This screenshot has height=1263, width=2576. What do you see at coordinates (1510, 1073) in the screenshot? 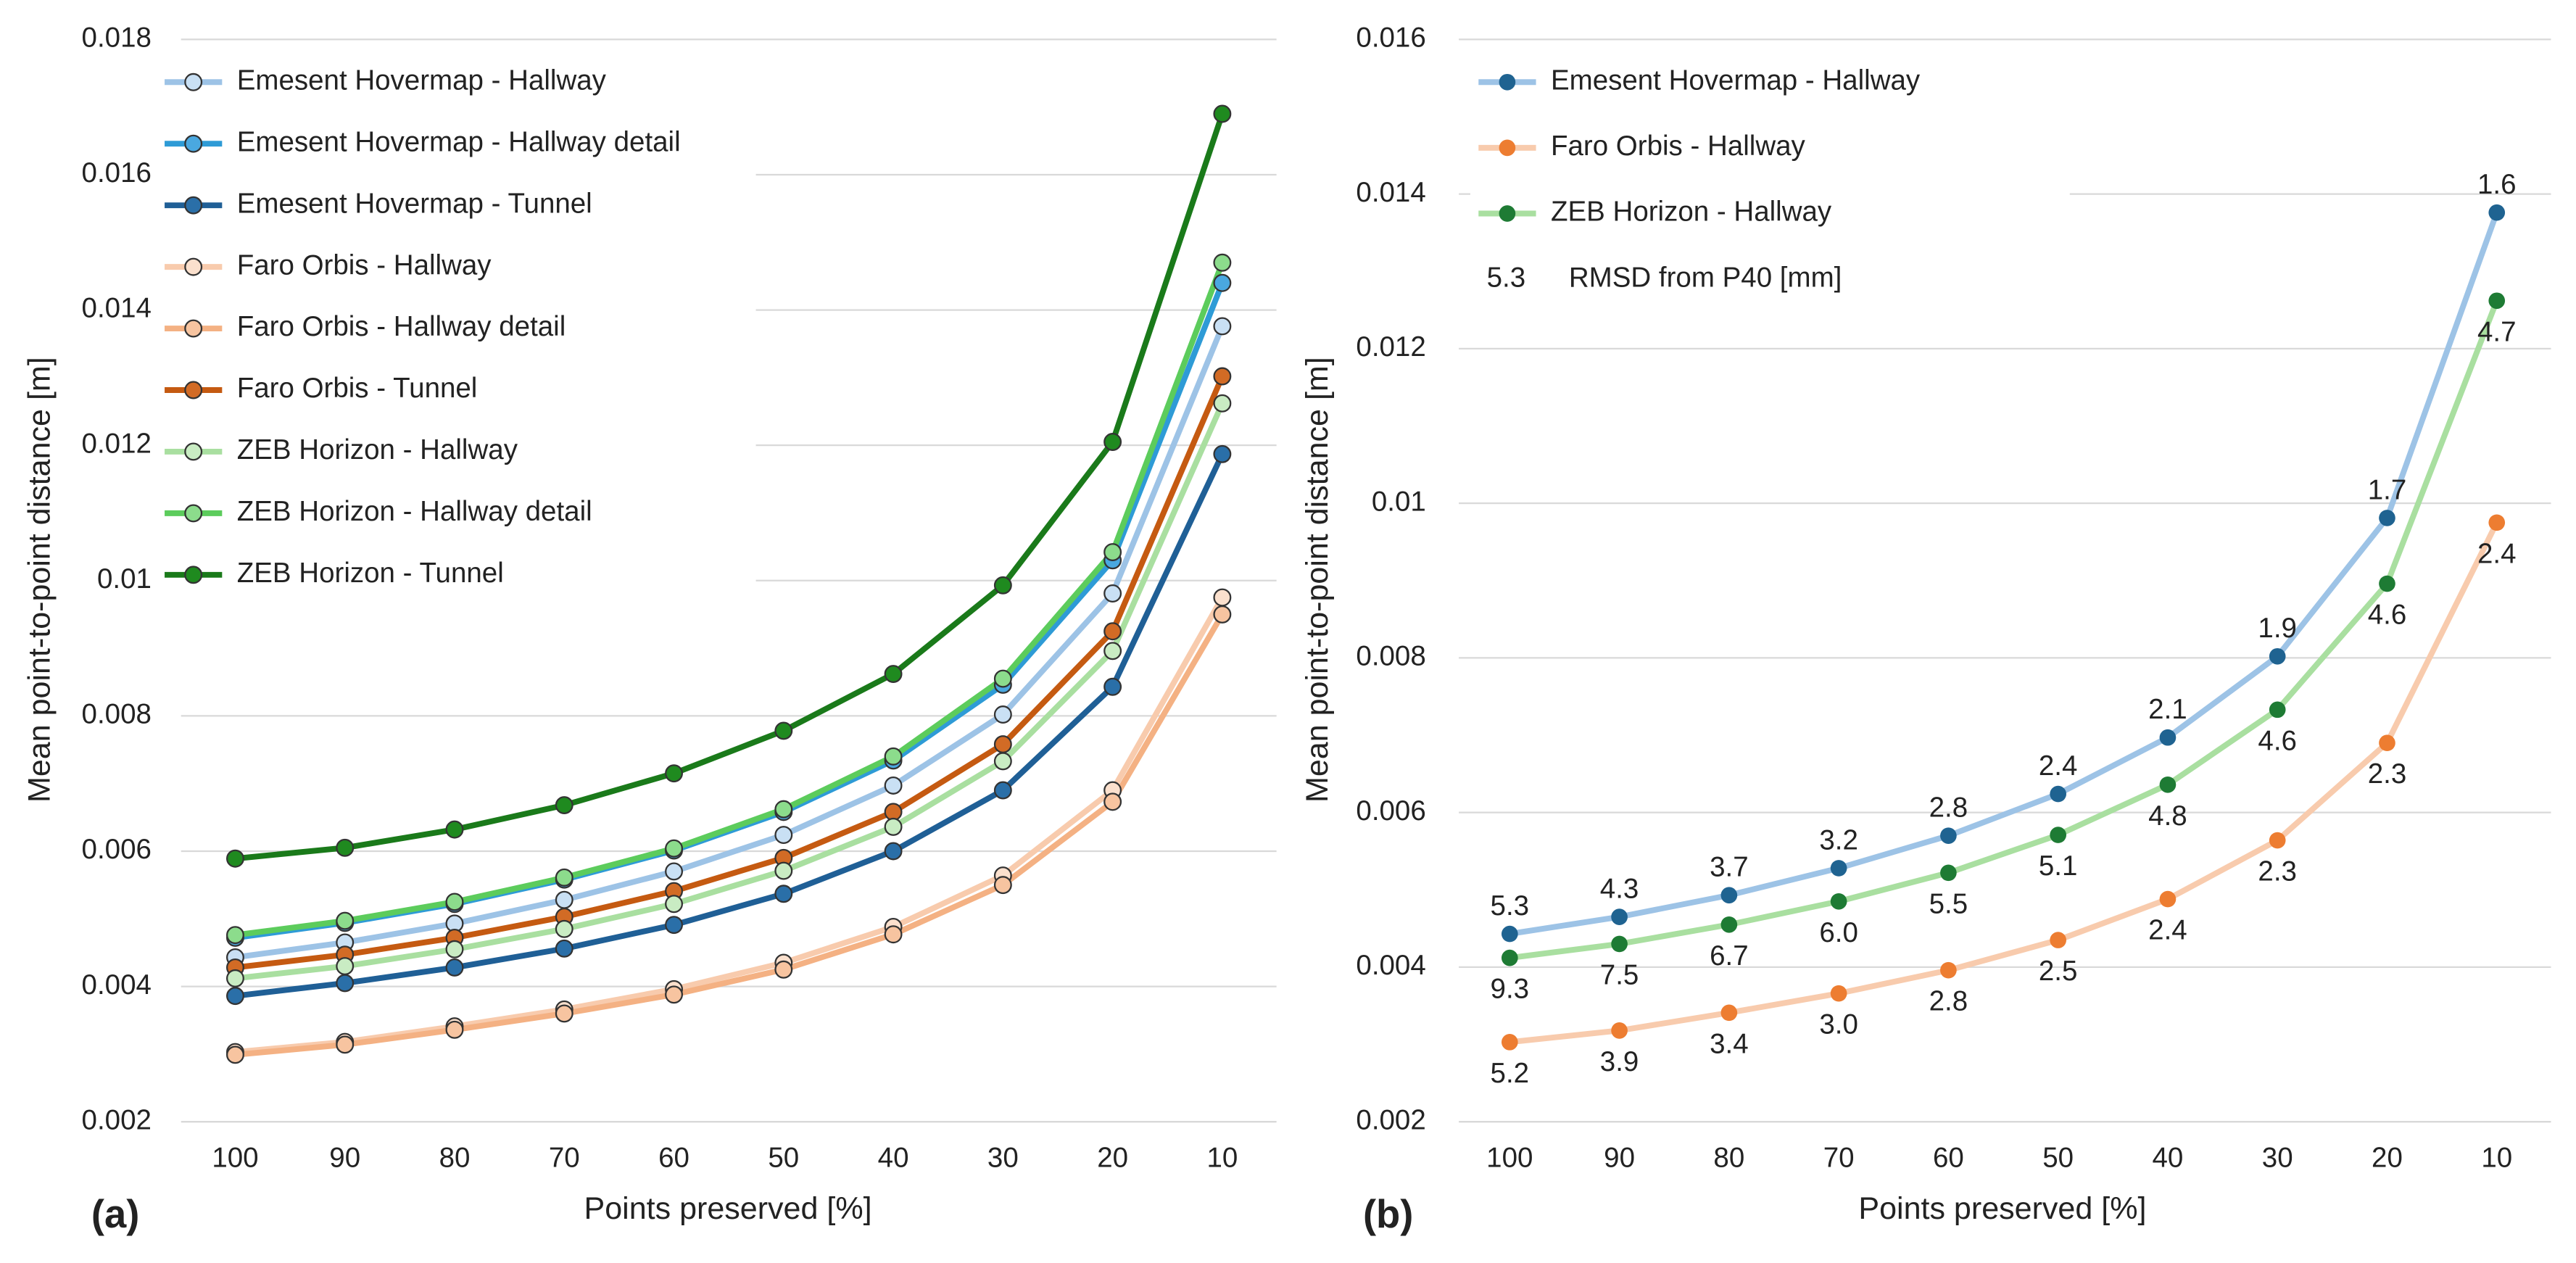
I see `data-label: 5.2` at bounding box center [1510, 1073].